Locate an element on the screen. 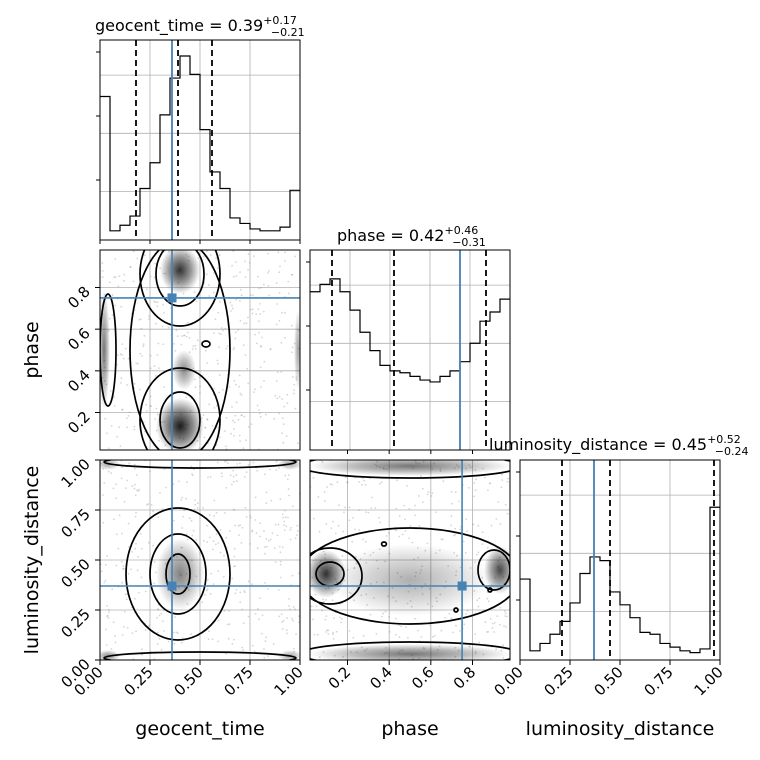 This screenshot has height=760, width=760. histogram-phase is located at coordinates (408, 350).